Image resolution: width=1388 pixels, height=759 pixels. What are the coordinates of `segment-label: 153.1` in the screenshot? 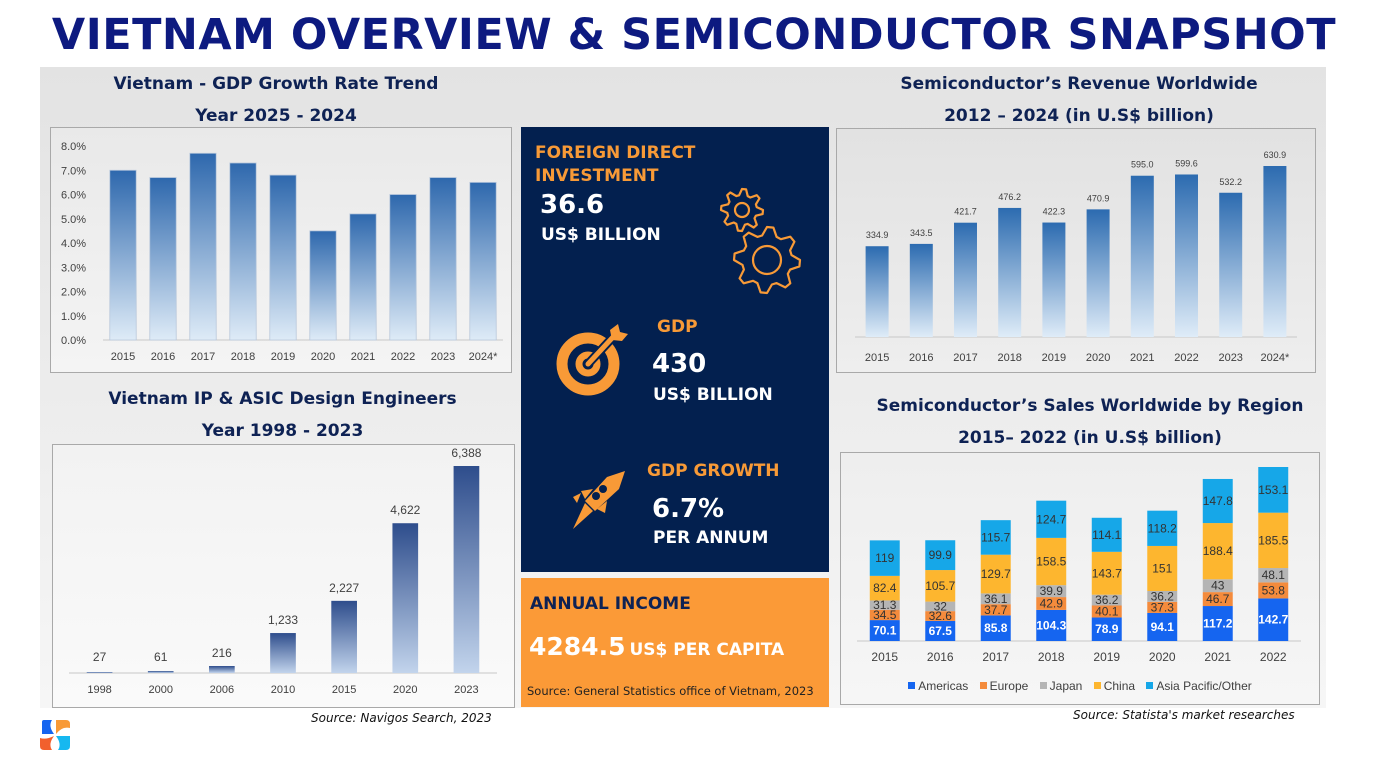 It's located at (1273, 490).